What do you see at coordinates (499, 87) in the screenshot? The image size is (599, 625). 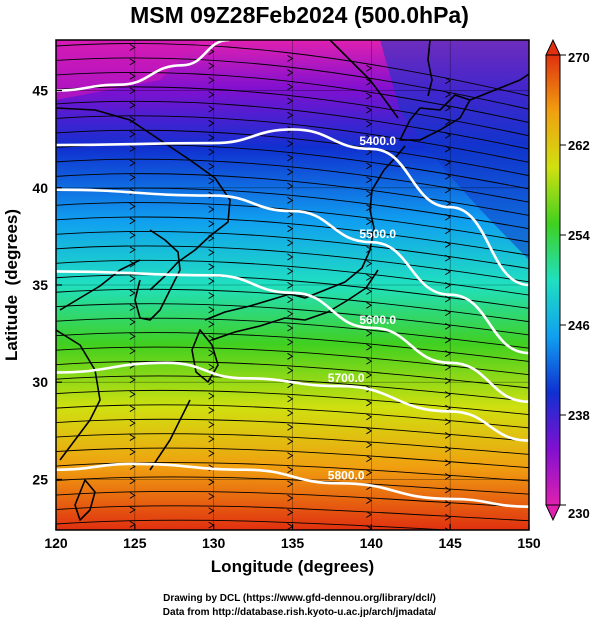 I see `kuril` at bounding box center [499, 87].